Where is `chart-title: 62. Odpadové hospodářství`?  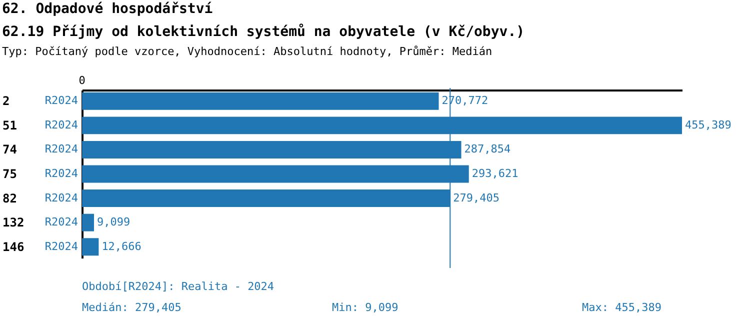 chart-title: 62. Odpadové hospodářství is located at coordinates (107, 9).